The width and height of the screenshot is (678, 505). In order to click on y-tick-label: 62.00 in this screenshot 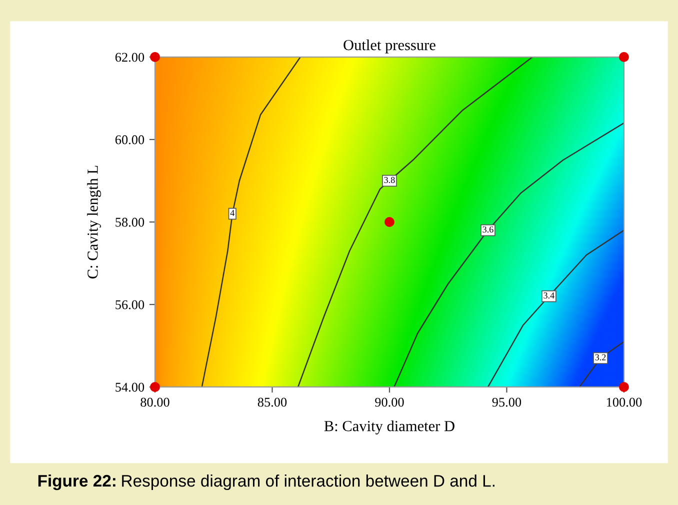, I will do `click(129, 57)`.